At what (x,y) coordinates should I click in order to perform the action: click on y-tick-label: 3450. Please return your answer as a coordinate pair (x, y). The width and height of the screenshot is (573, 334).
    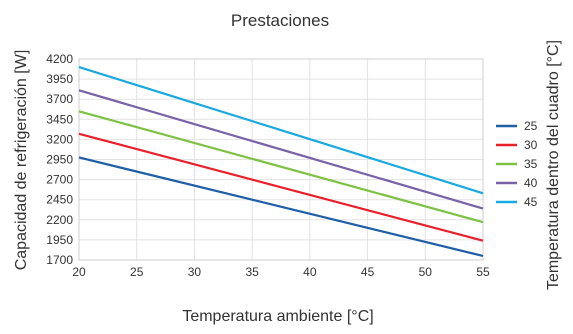
    Looking at the image, I should click on (59, 119).